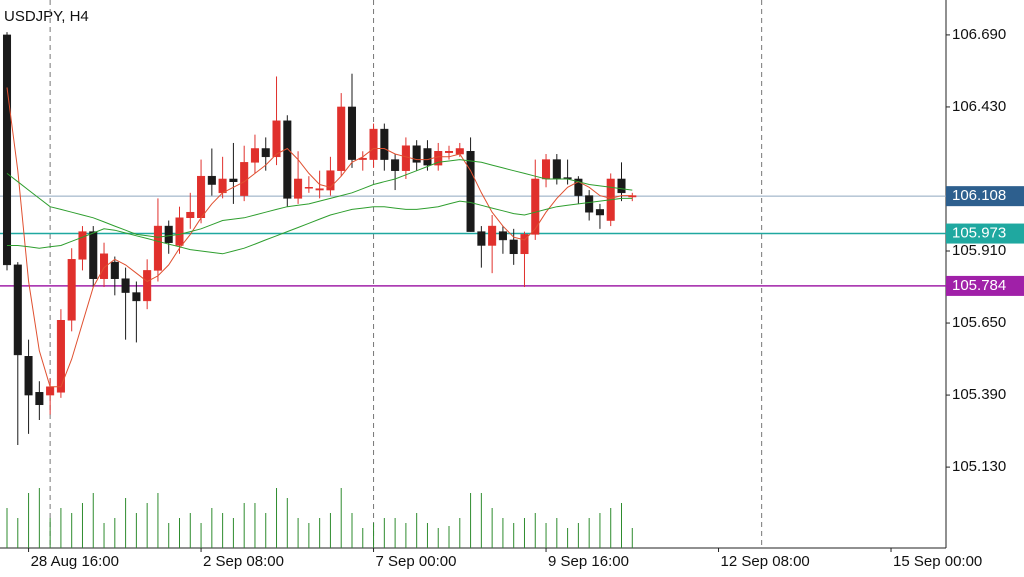 This screenshot has width=1024, height=577. I want to click on y-tick-label: 106.430, so click(979, 106).